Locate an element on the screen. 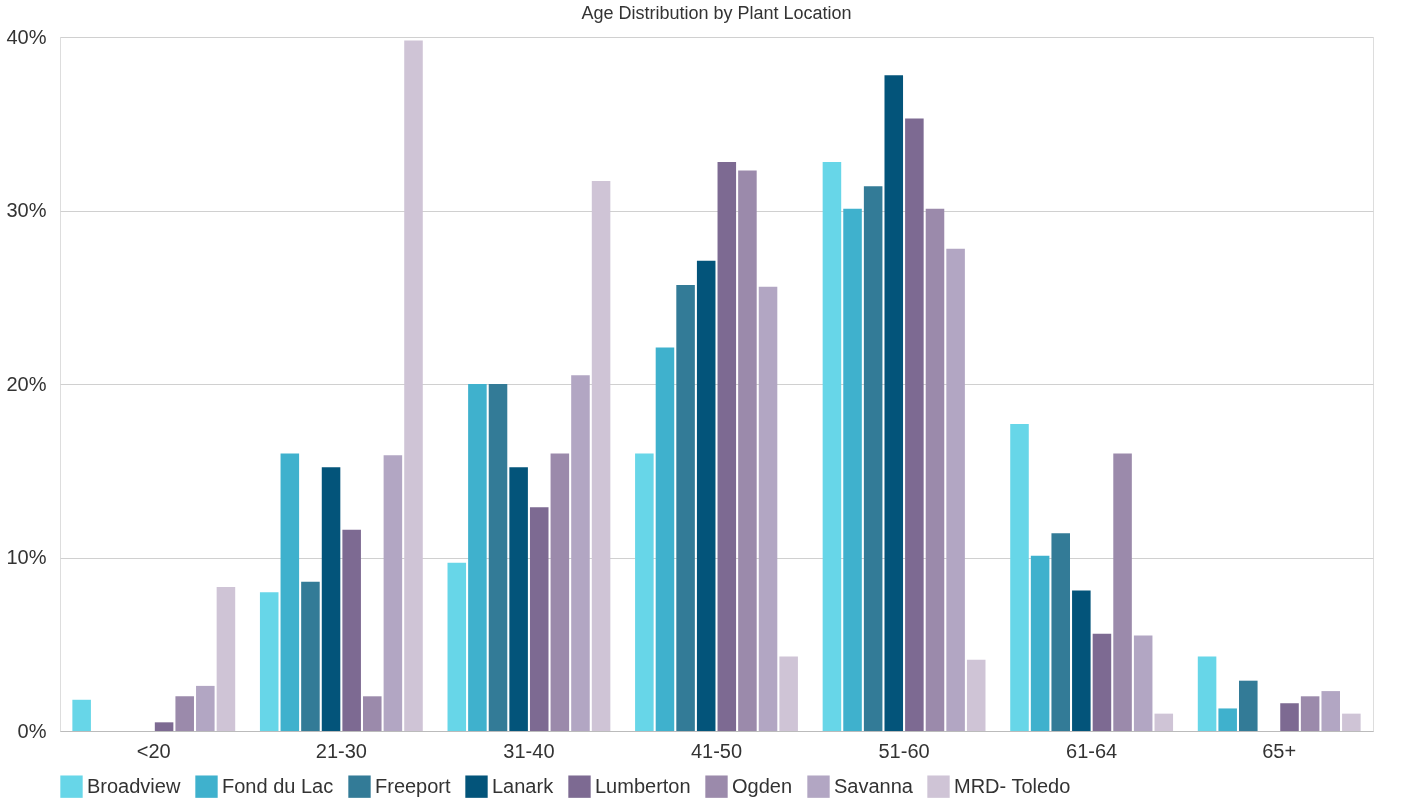 This screenshot has width=1403, height=805. legend-label: Ogden is located at coordinates (762, 785).